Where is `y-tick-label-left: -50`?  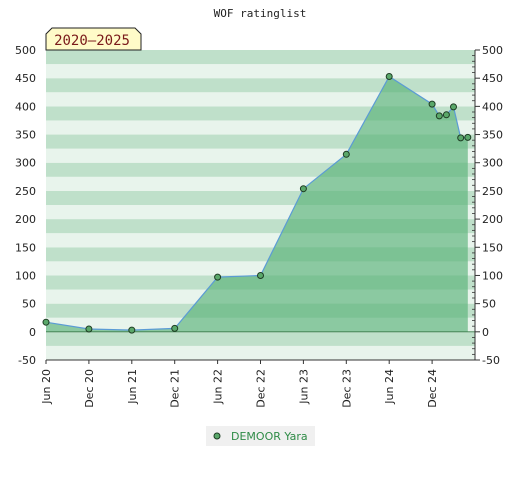 y-tick-label-left: -50 is located at coordinates (27, 360).